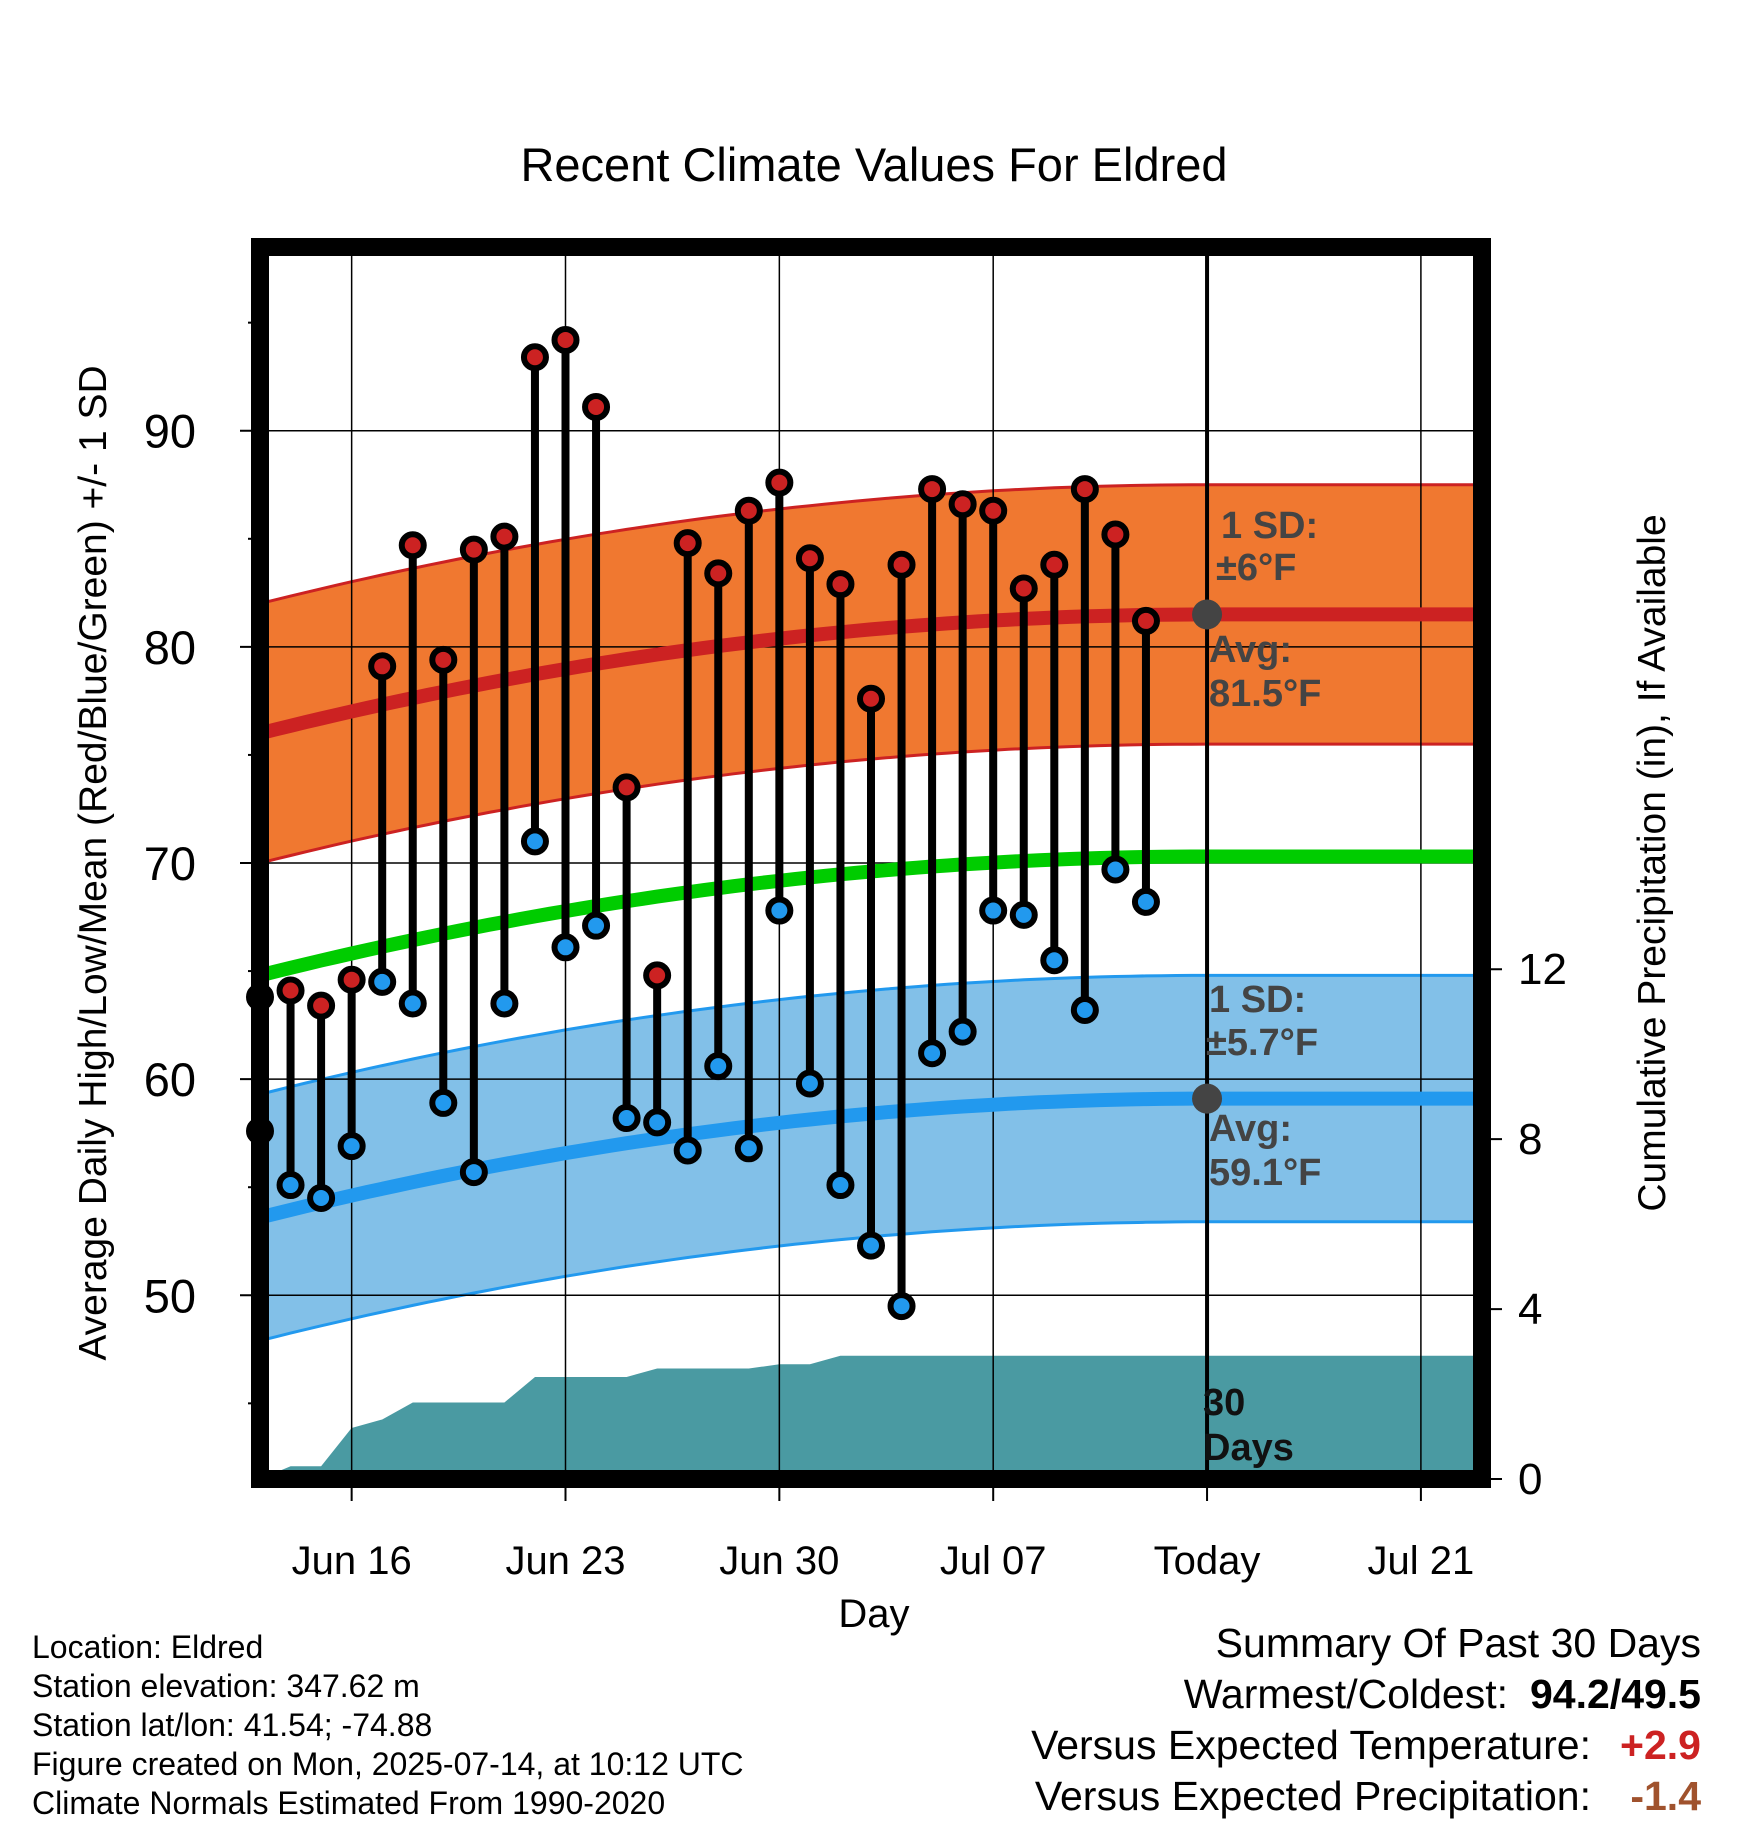 Image resolution: width=1748 pixels, height=1828 pixels. I want to click on precip-anomaly-row: Versus Expected Precipitation: -1.4, so click(1366, 1796).